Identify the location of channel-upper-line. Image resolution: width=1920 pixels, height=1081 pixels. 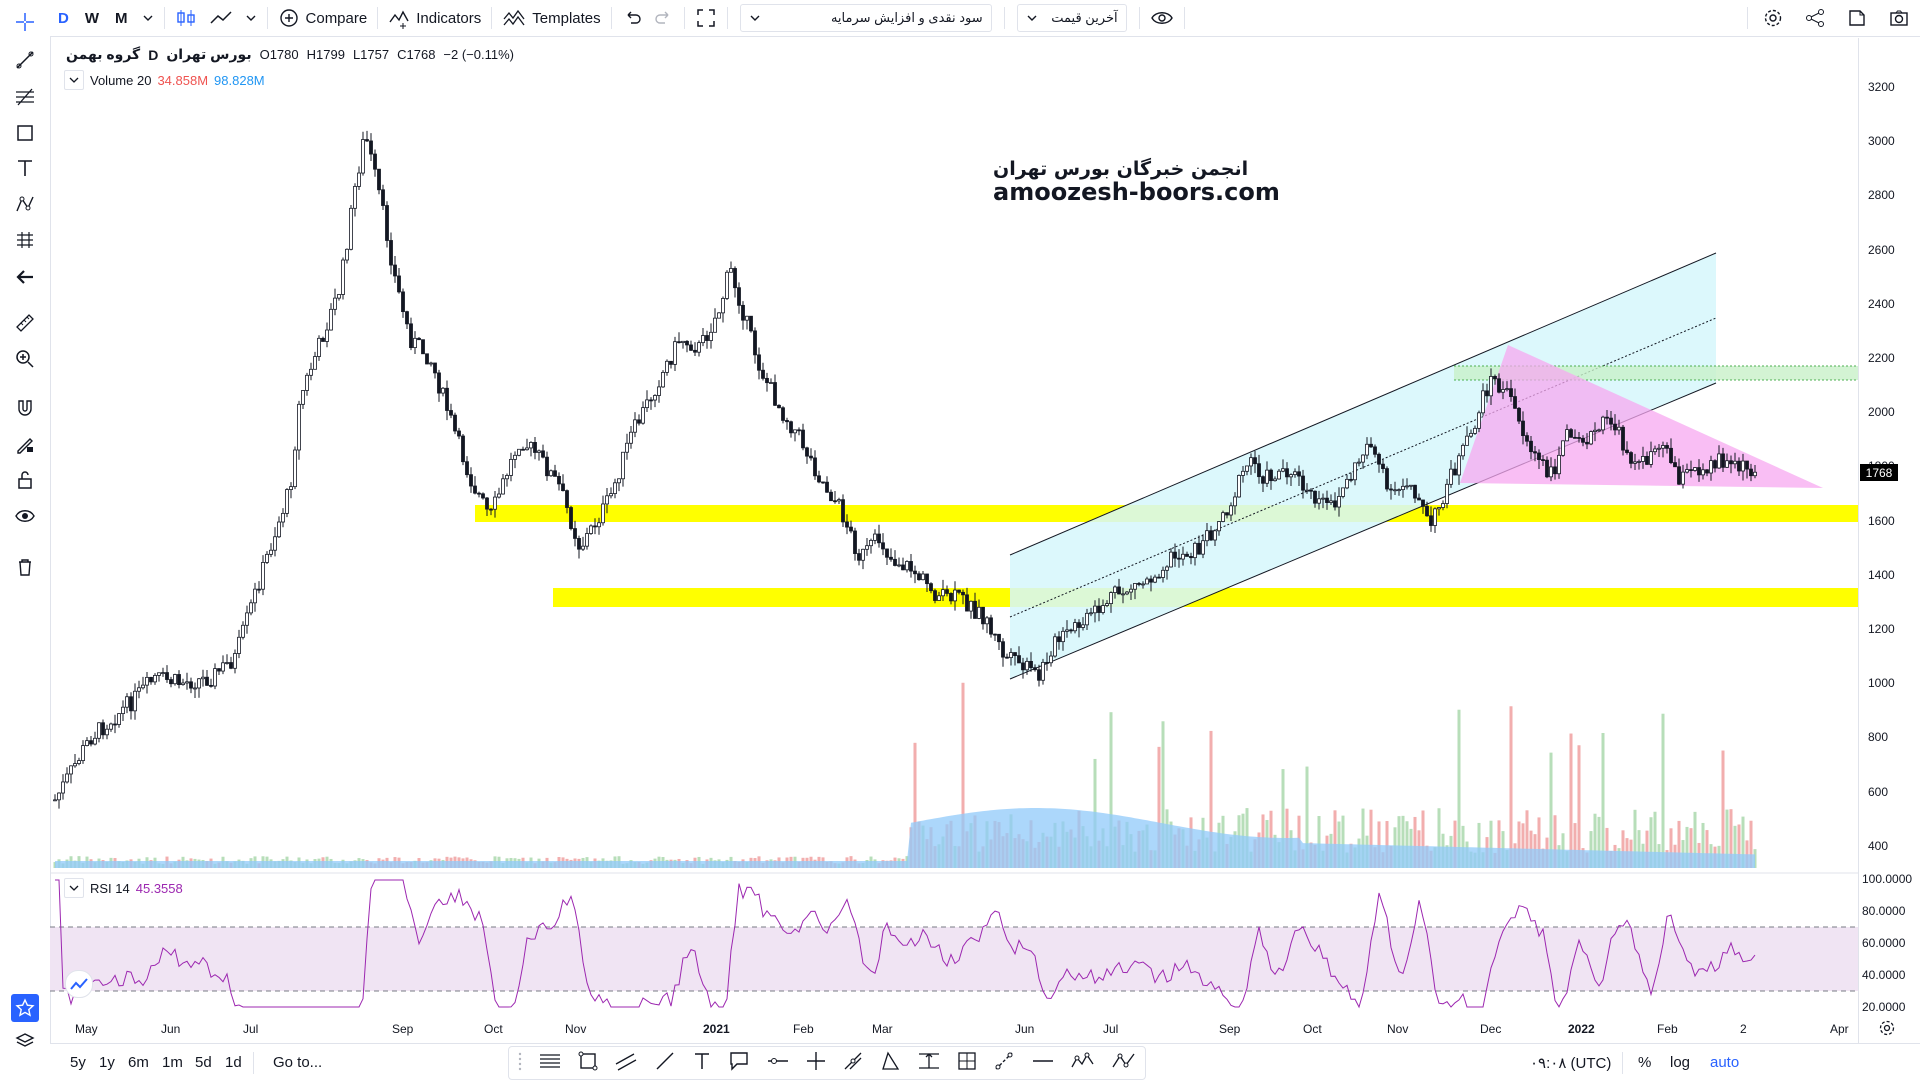
(1363, 404).